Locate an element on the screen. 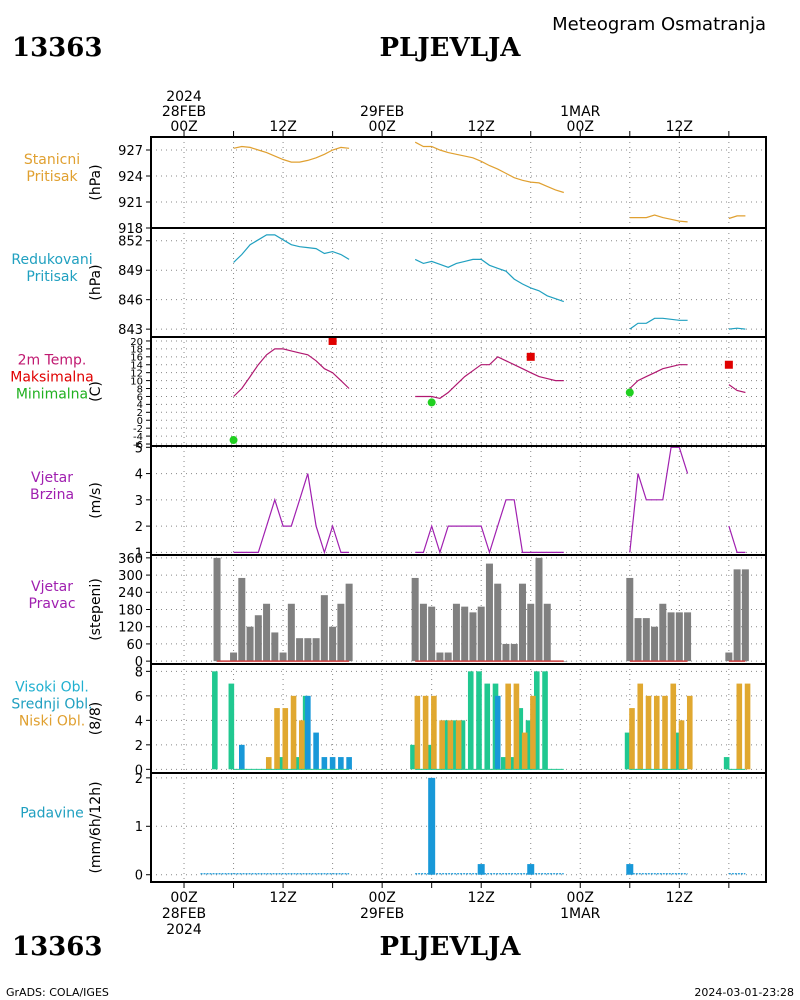 This screenshot has width=800, height=1000. panel-label: Stanicni is located at coordinates (52, 160).